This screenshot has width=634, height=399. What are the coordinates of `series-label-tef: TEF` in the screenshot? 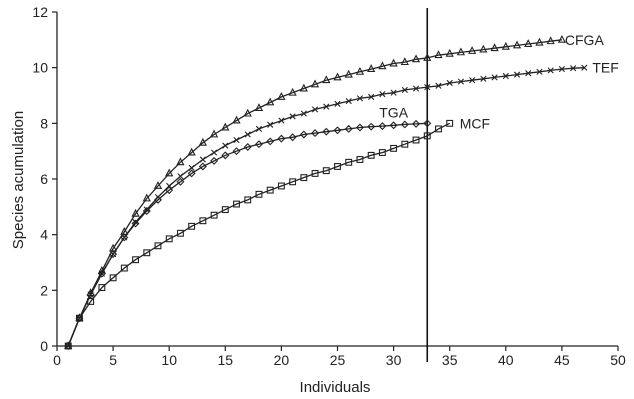 It's located at (605, 68).